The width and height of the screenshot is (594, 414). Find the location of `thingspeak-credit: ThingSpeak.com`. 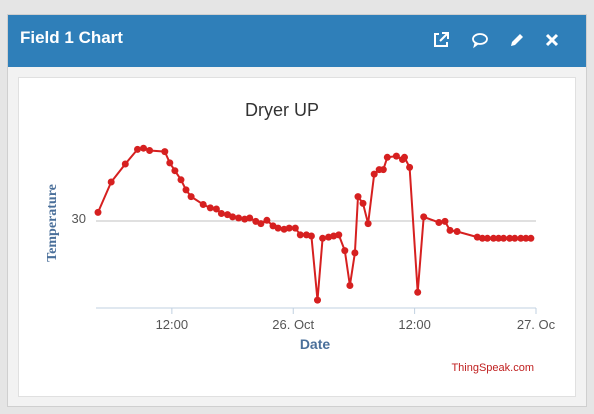

thingspeak-credit: ThingSpeak.com is located at coordinates (492, 368).